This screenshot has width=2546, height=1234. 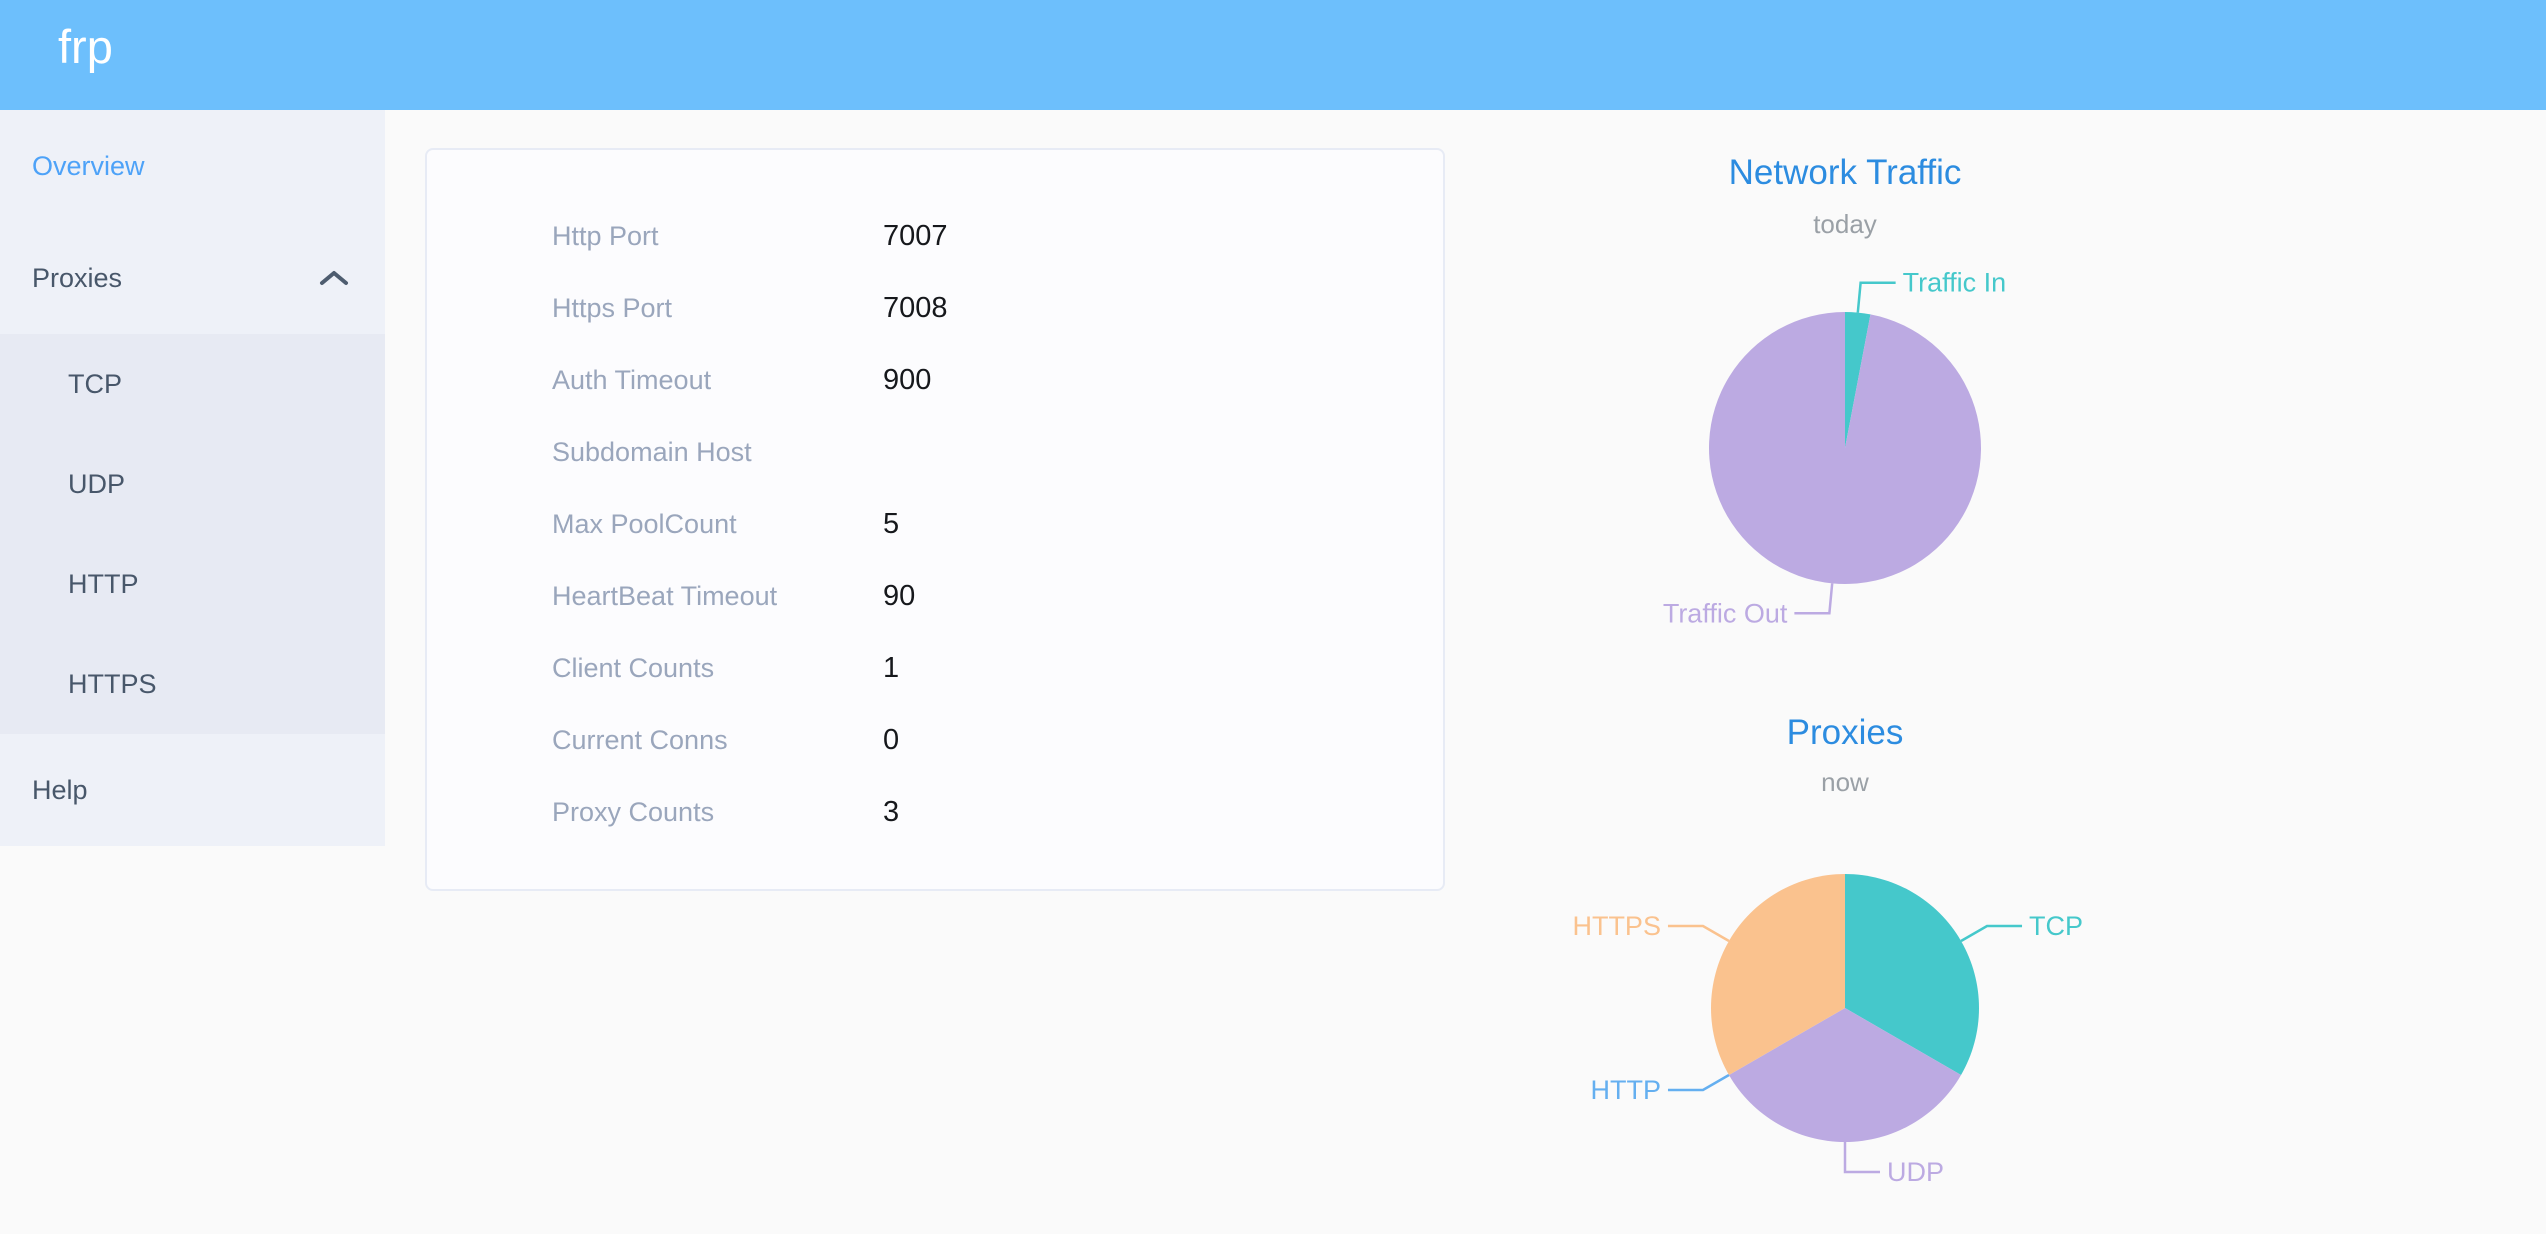 What do you see at coordinates (935, 812) in the screenshot?
I see `info-row-proxy-counts: Proxy Counts 3` at bounding box center [935, 812].